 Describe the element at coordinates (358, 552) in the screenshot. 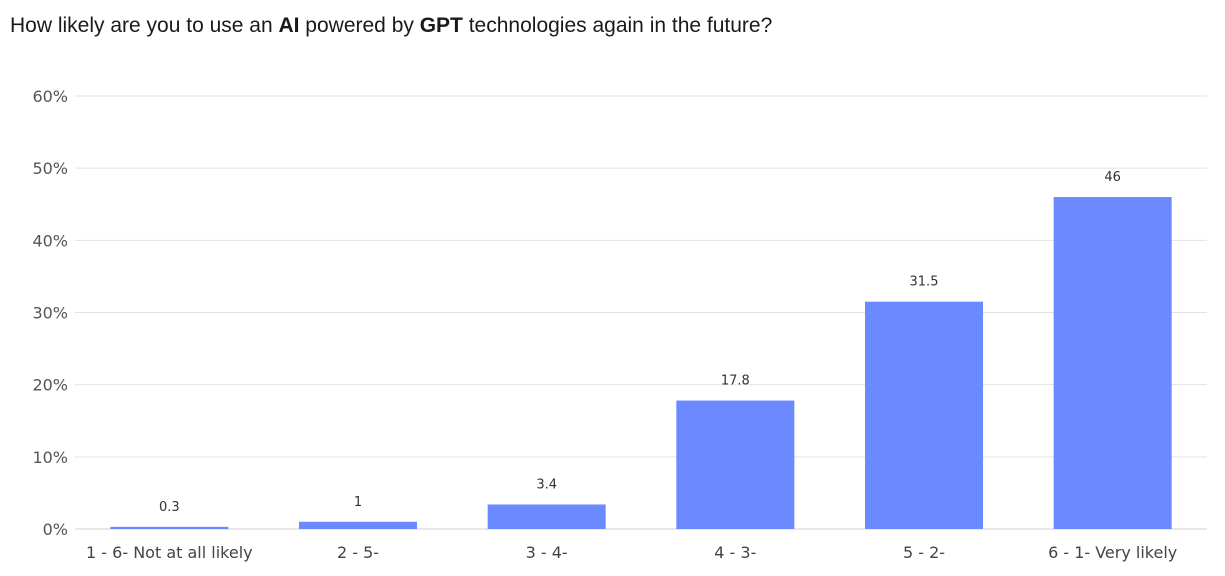

I see `x-tick-label-2: 2 - 5-` at that location.